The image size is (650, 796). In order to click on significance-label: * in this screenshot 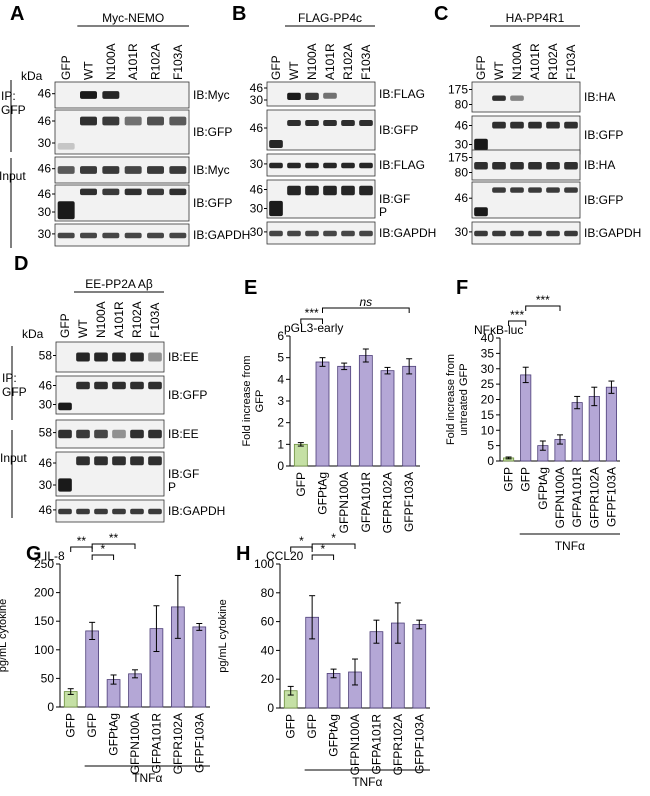, I will do `click(333, 538)`.